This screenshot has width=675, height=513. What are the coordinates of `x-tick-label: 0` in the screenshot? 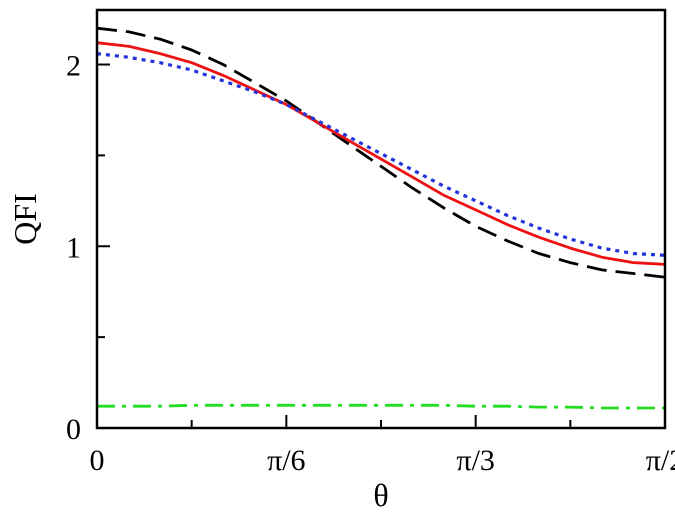 It's located at (97, 460).